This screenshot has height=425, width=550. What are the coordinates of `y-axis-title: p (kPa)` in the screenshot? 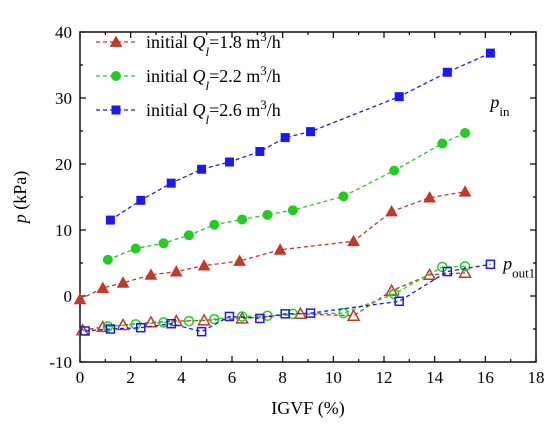 It's located at (20, 198).